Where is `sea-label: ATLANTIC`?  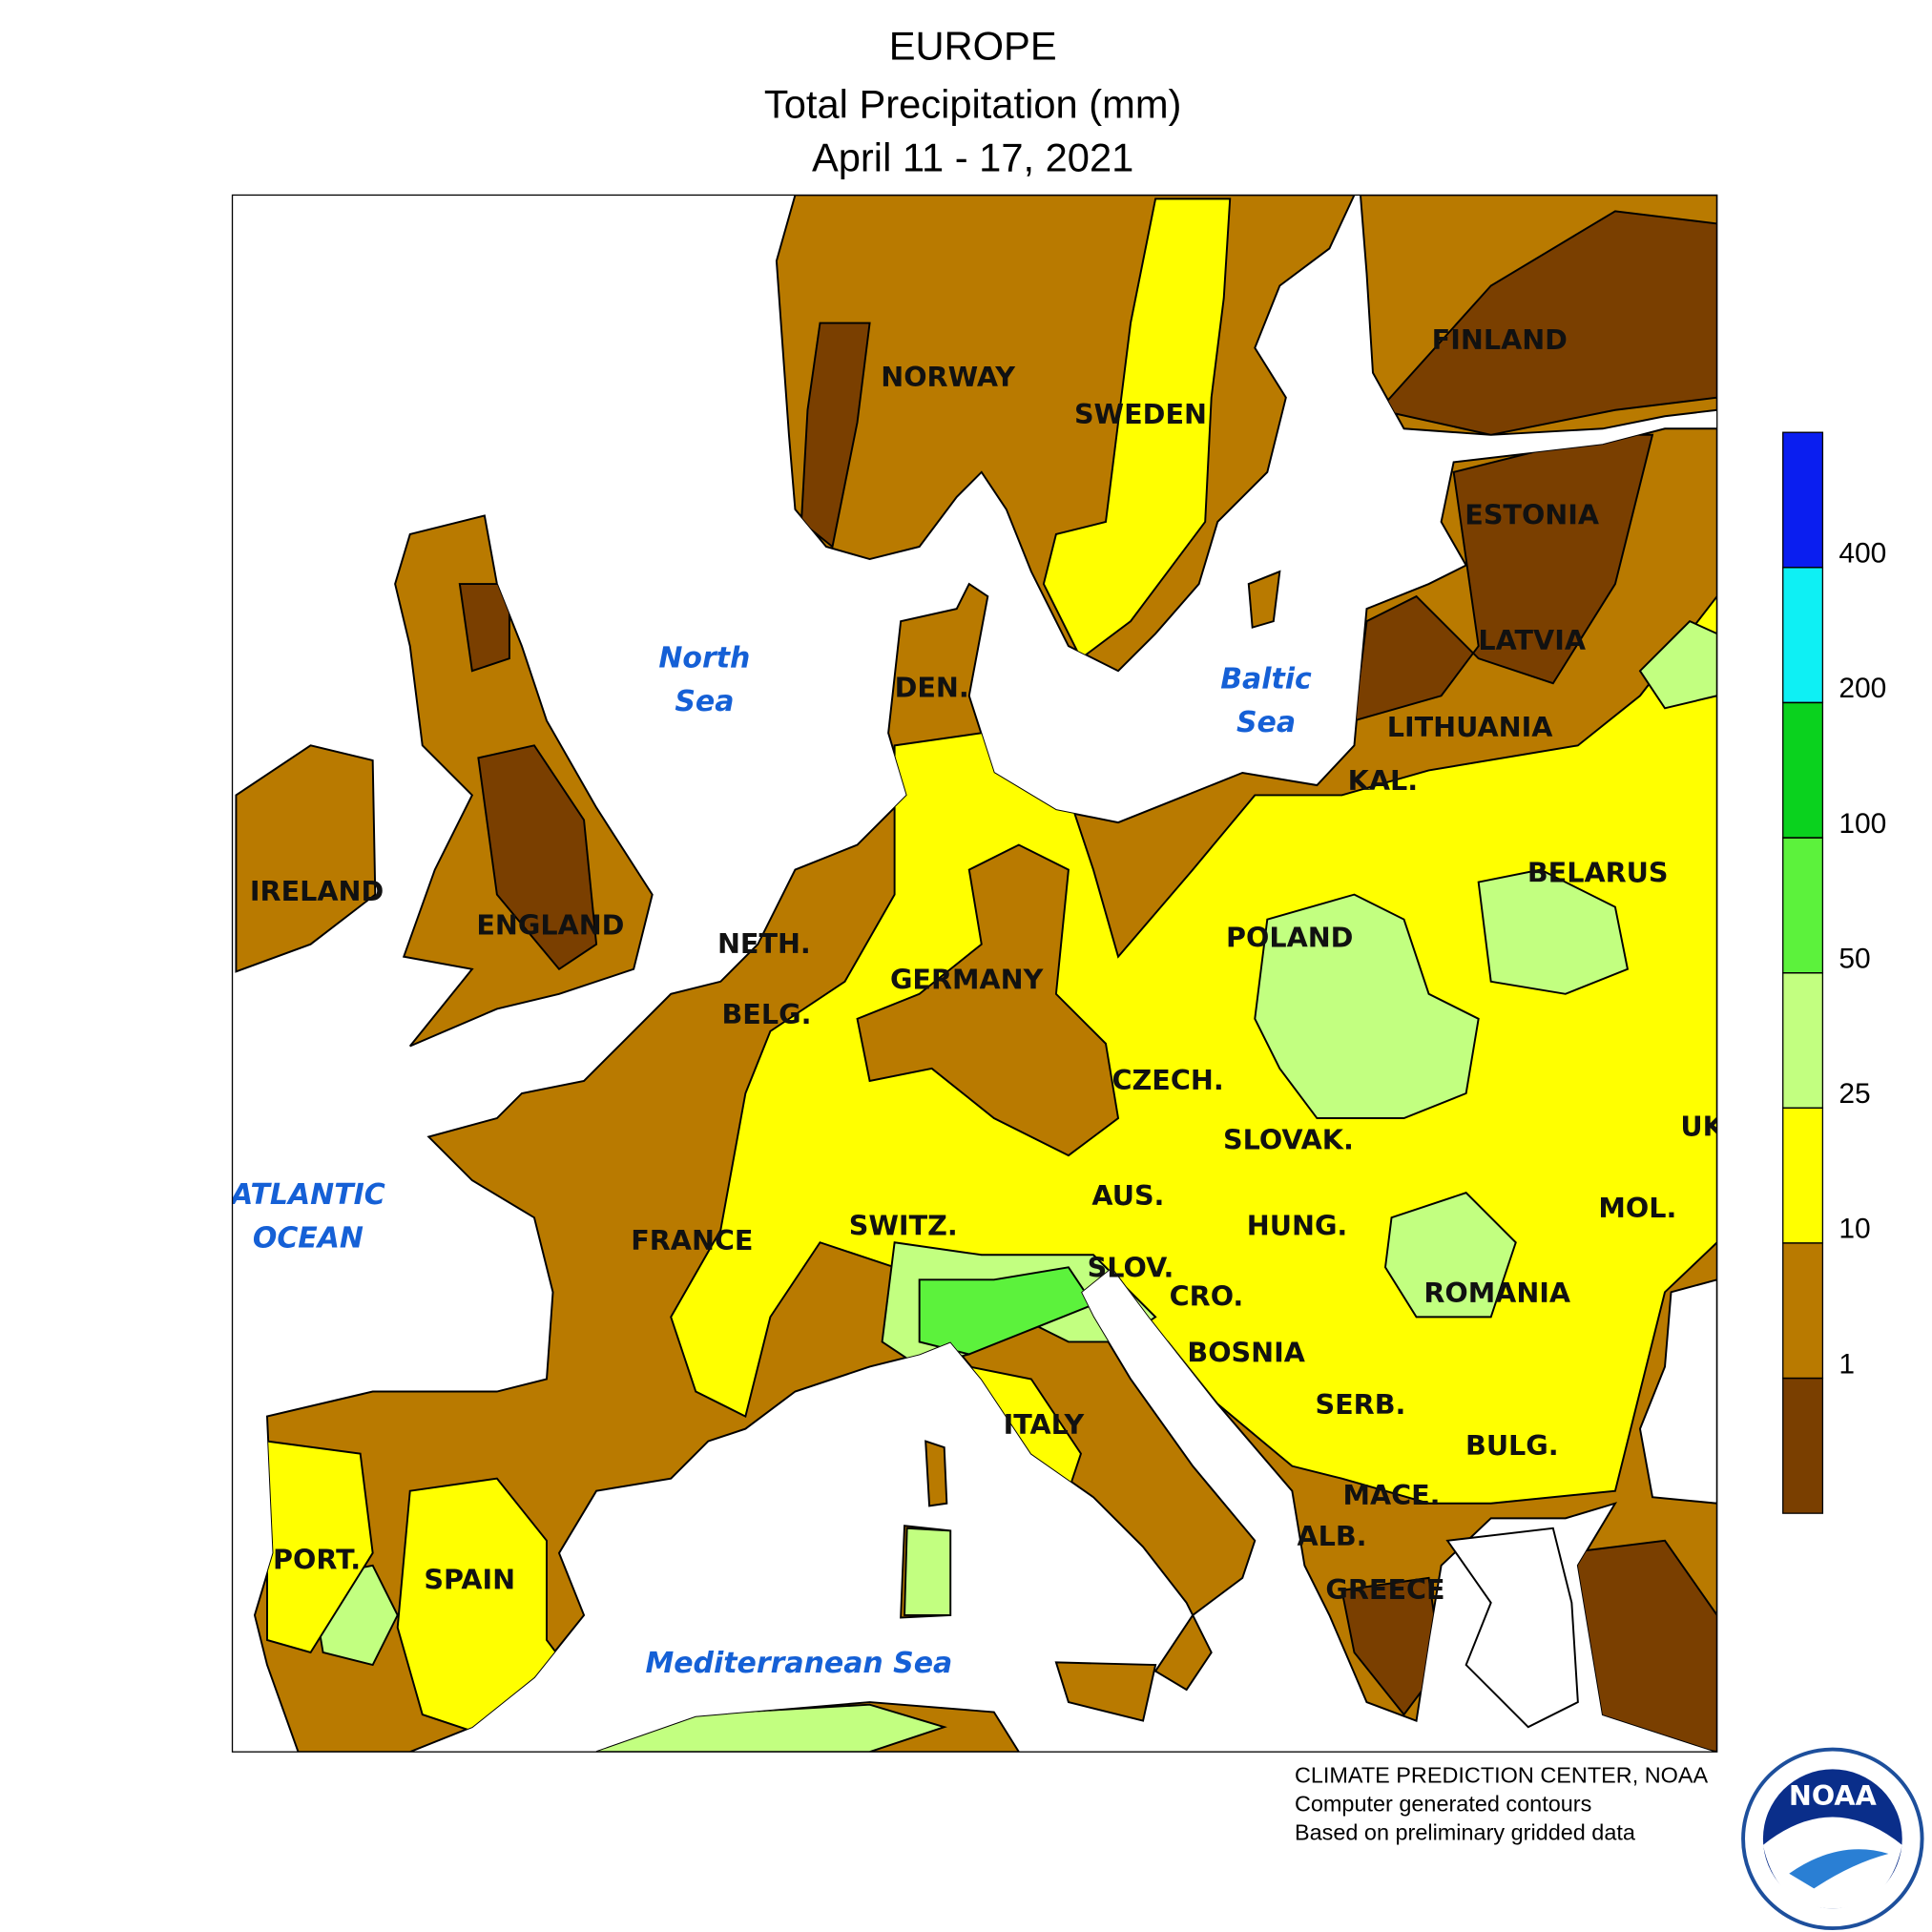 sea-label: ATLANTIC is located at coordinates (307, 1195).